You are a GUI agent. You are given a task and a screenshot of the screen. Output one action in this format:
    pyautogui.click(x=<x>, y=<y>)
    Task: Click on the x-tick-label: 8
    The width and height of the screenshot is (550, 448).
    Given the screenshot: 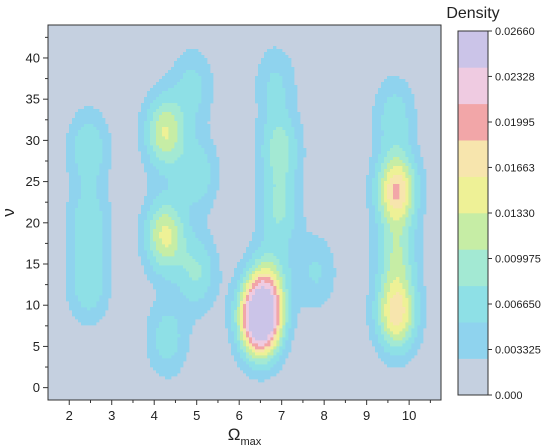 What is the action you would take?
    pyautogui.click(x=324, y=415)
    